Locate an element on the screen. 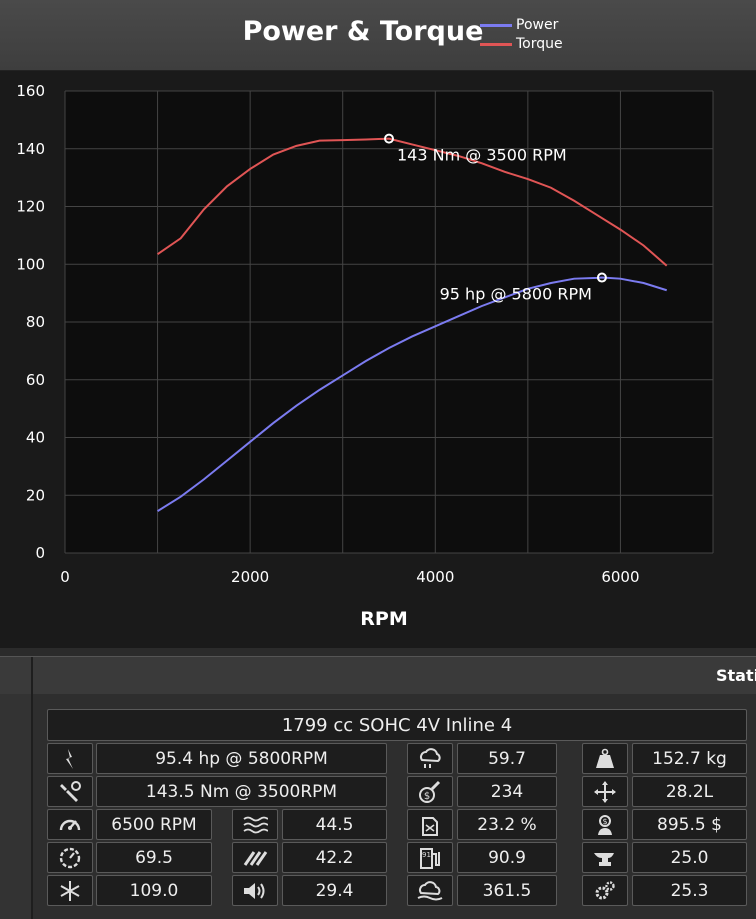  legend-item-torque: Torque is located at coordinates (521, 44).